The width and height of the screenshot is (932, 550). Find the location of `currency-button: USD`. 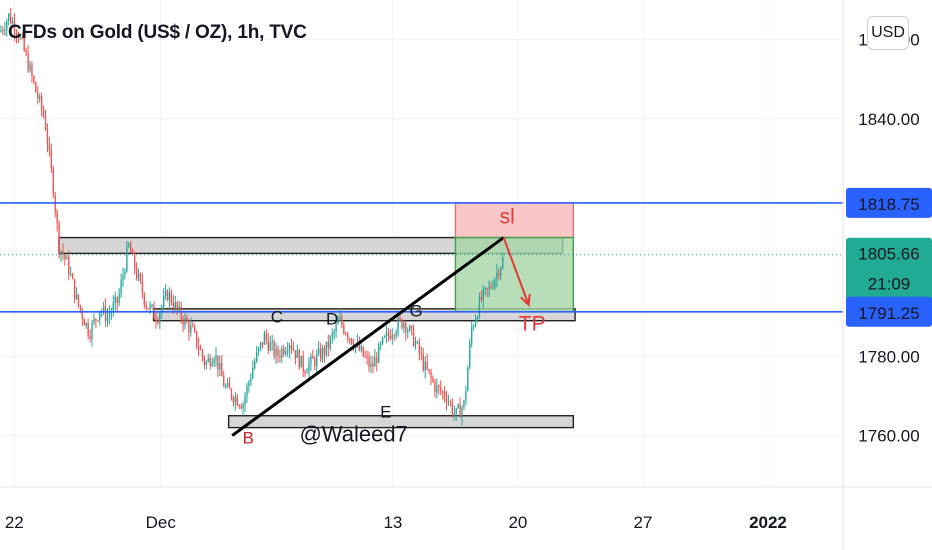

currency-button: USD is located at coordinates (888, 33).